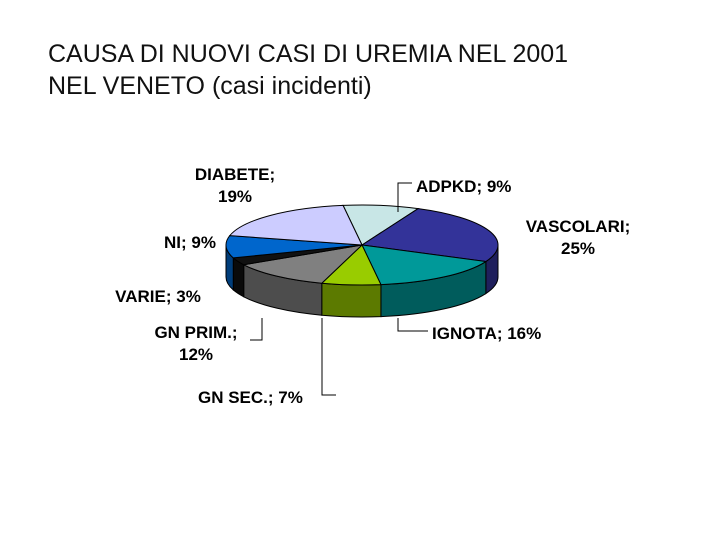 The width and height of the screenshot is (720, 540). What do you see at coordinates (235, 174) in the screenshot?
I see `slice-label-diabete-line-1: DIABETE;` at bounding box center [235, 174].